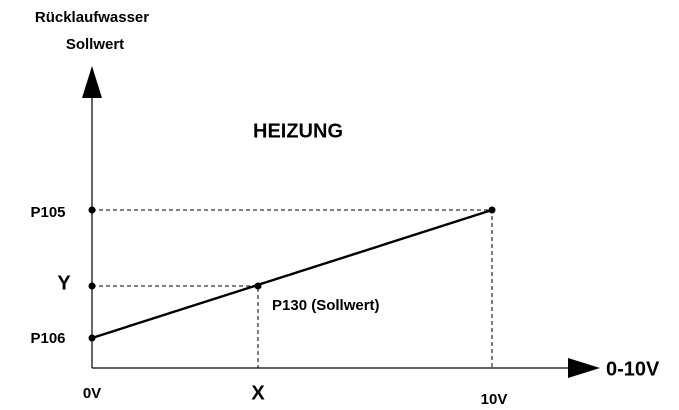  I want to click on y-axis-label: Sollwert, so click(95, 44).